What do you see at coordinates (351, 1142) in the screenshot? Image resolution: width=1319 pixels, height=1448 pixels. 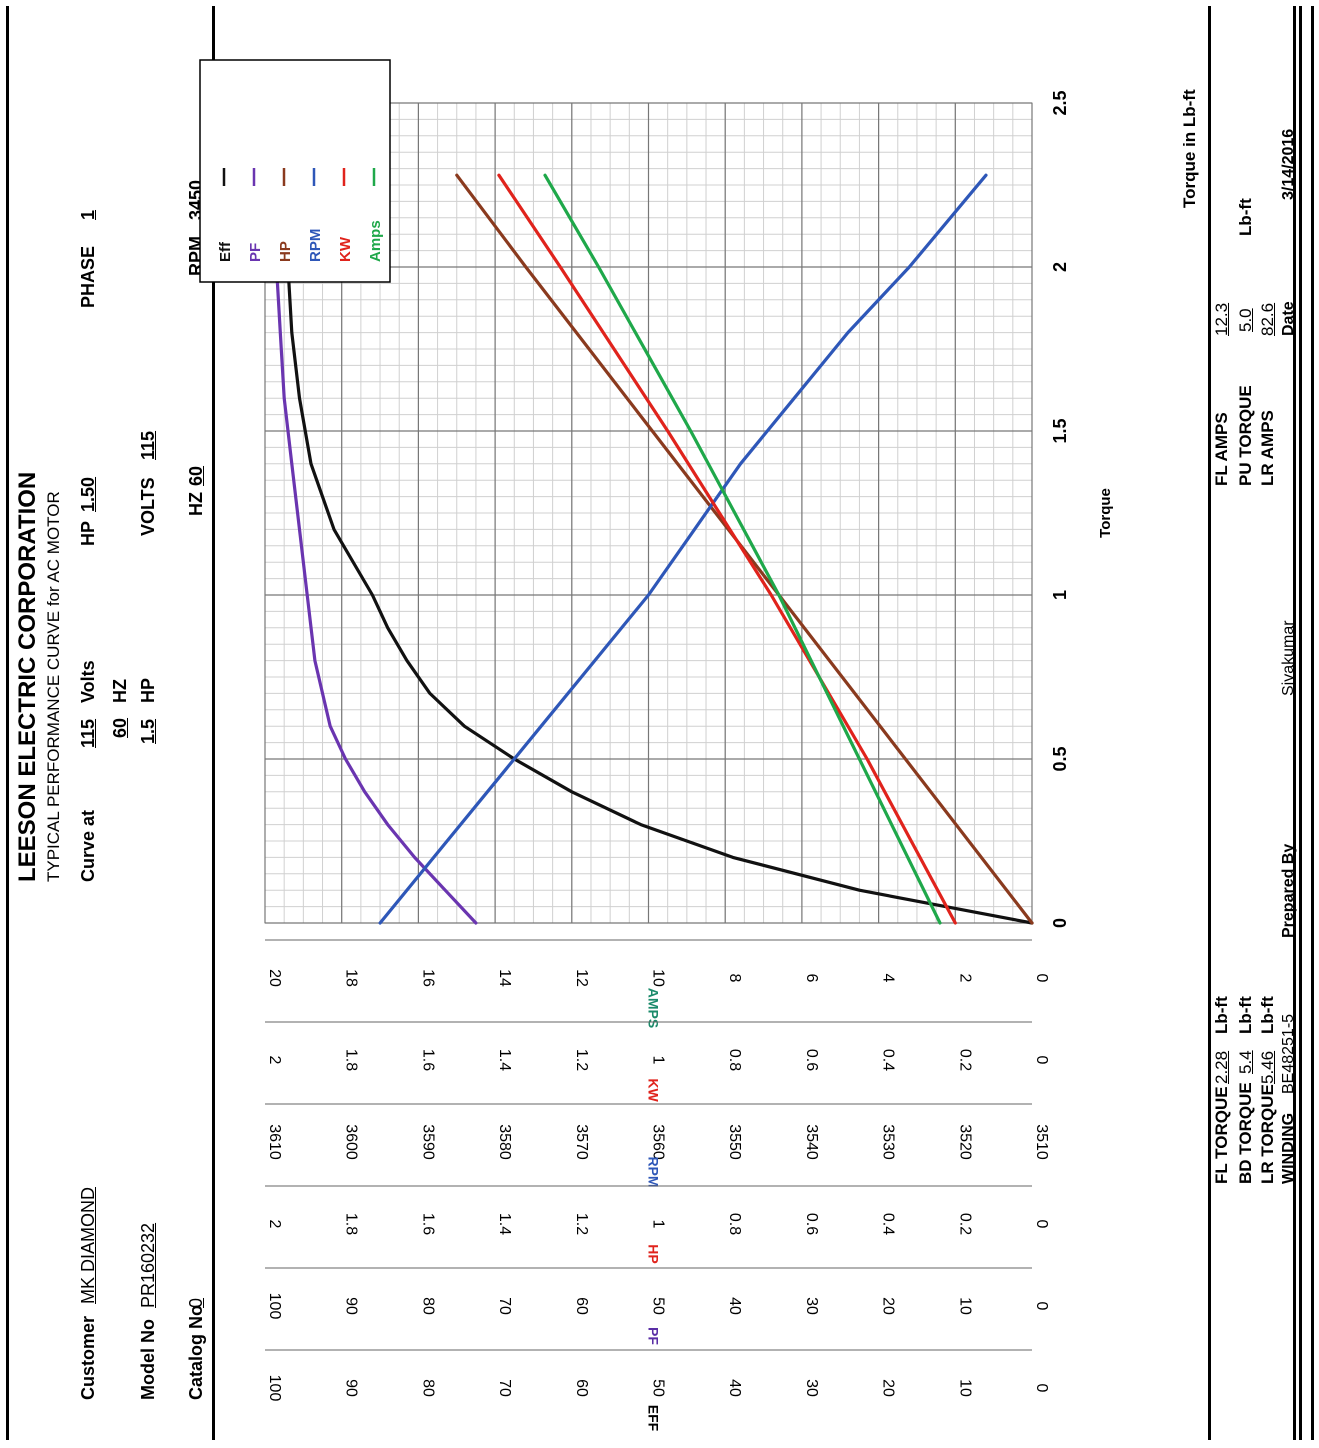 I see `rpm-tick-label: 3600` at bounding box center [351, 1142].